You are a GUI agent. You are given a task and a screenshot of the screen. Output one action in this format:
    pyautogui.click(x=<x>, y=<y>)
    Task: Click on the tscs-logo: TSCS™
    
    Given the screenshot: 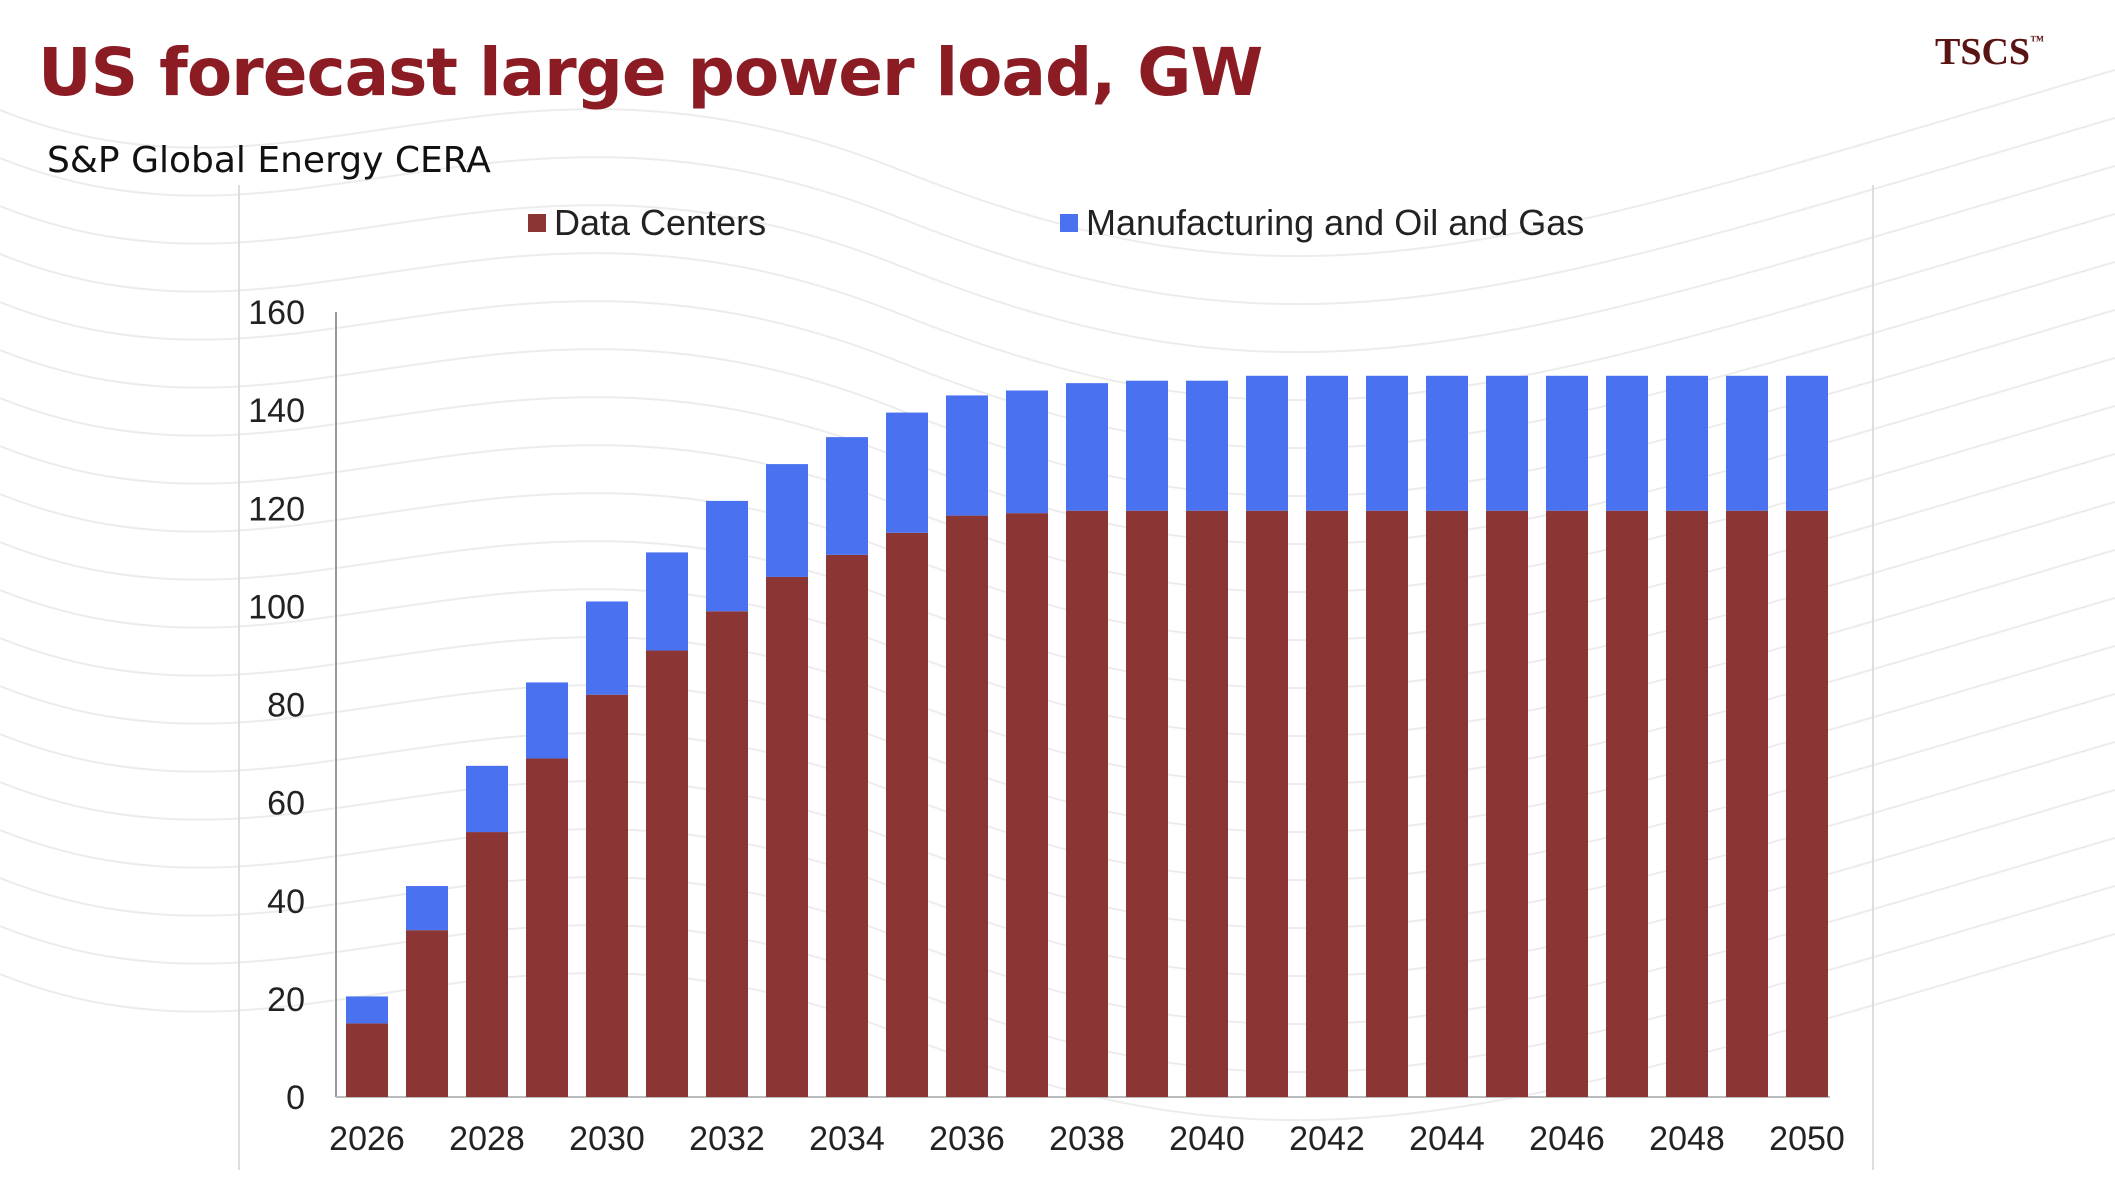 What is the action you would take?
    pyautogui.click(x=1989, y=52)
    